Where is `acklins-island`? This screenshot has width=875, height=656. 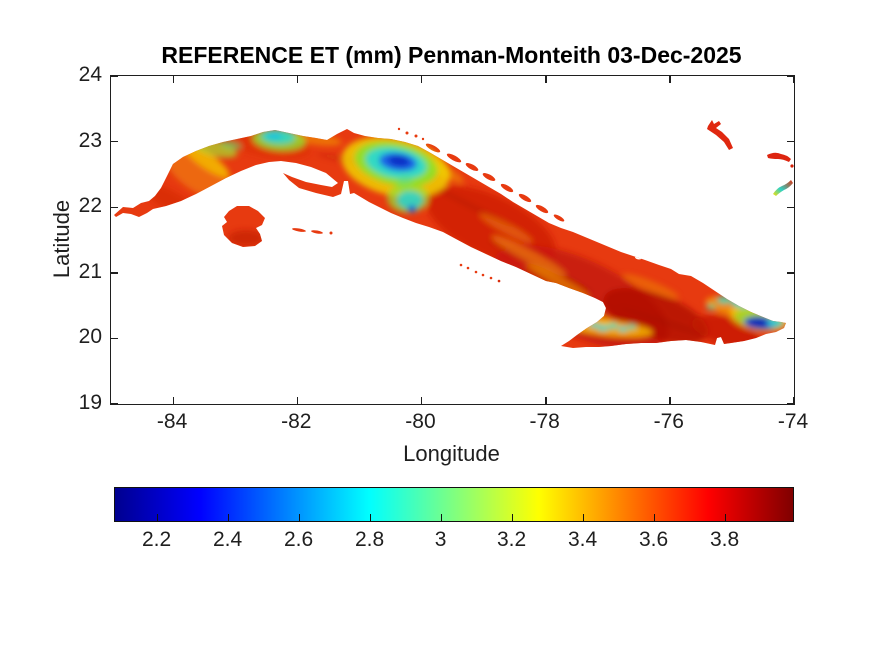 acklins-island is located at coordinates (783, 188).